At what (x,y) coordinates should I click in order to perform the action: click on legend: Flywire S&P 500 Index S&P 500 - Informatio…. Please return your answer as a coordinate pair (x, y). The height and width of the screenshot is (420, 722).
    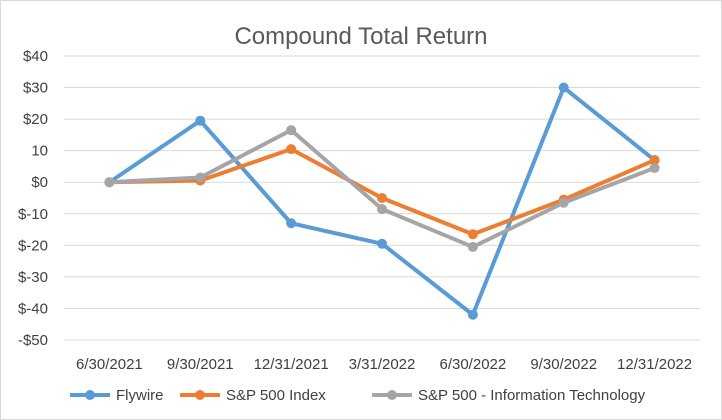
    Looking at the image, I should click on (358, 395).